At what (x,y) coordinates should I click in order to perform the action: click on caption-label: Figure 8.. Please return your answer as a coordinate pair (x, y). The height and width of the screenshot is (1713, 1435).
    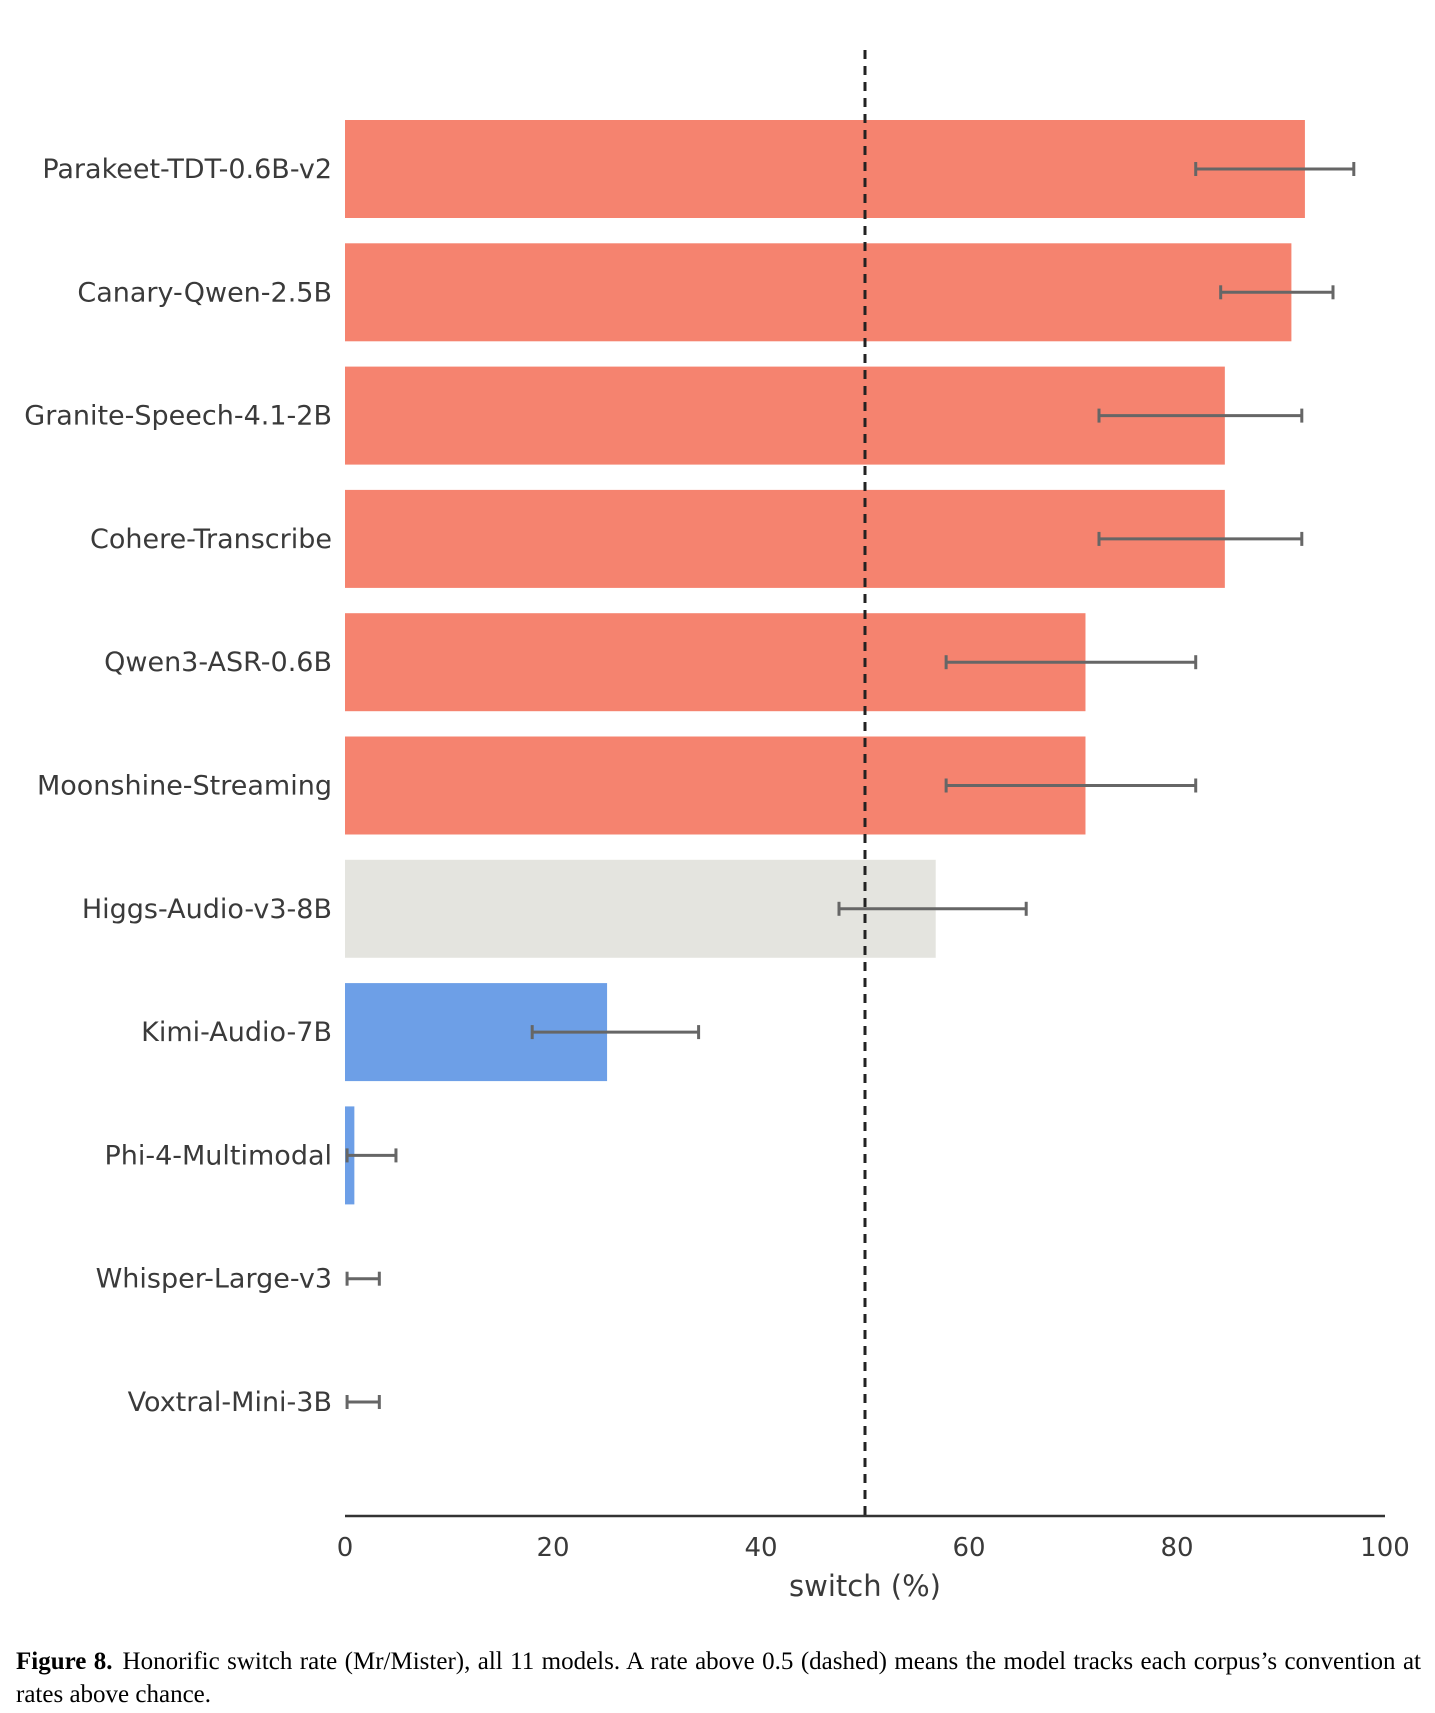
    Looking at the image, I should click on (64, 1661).